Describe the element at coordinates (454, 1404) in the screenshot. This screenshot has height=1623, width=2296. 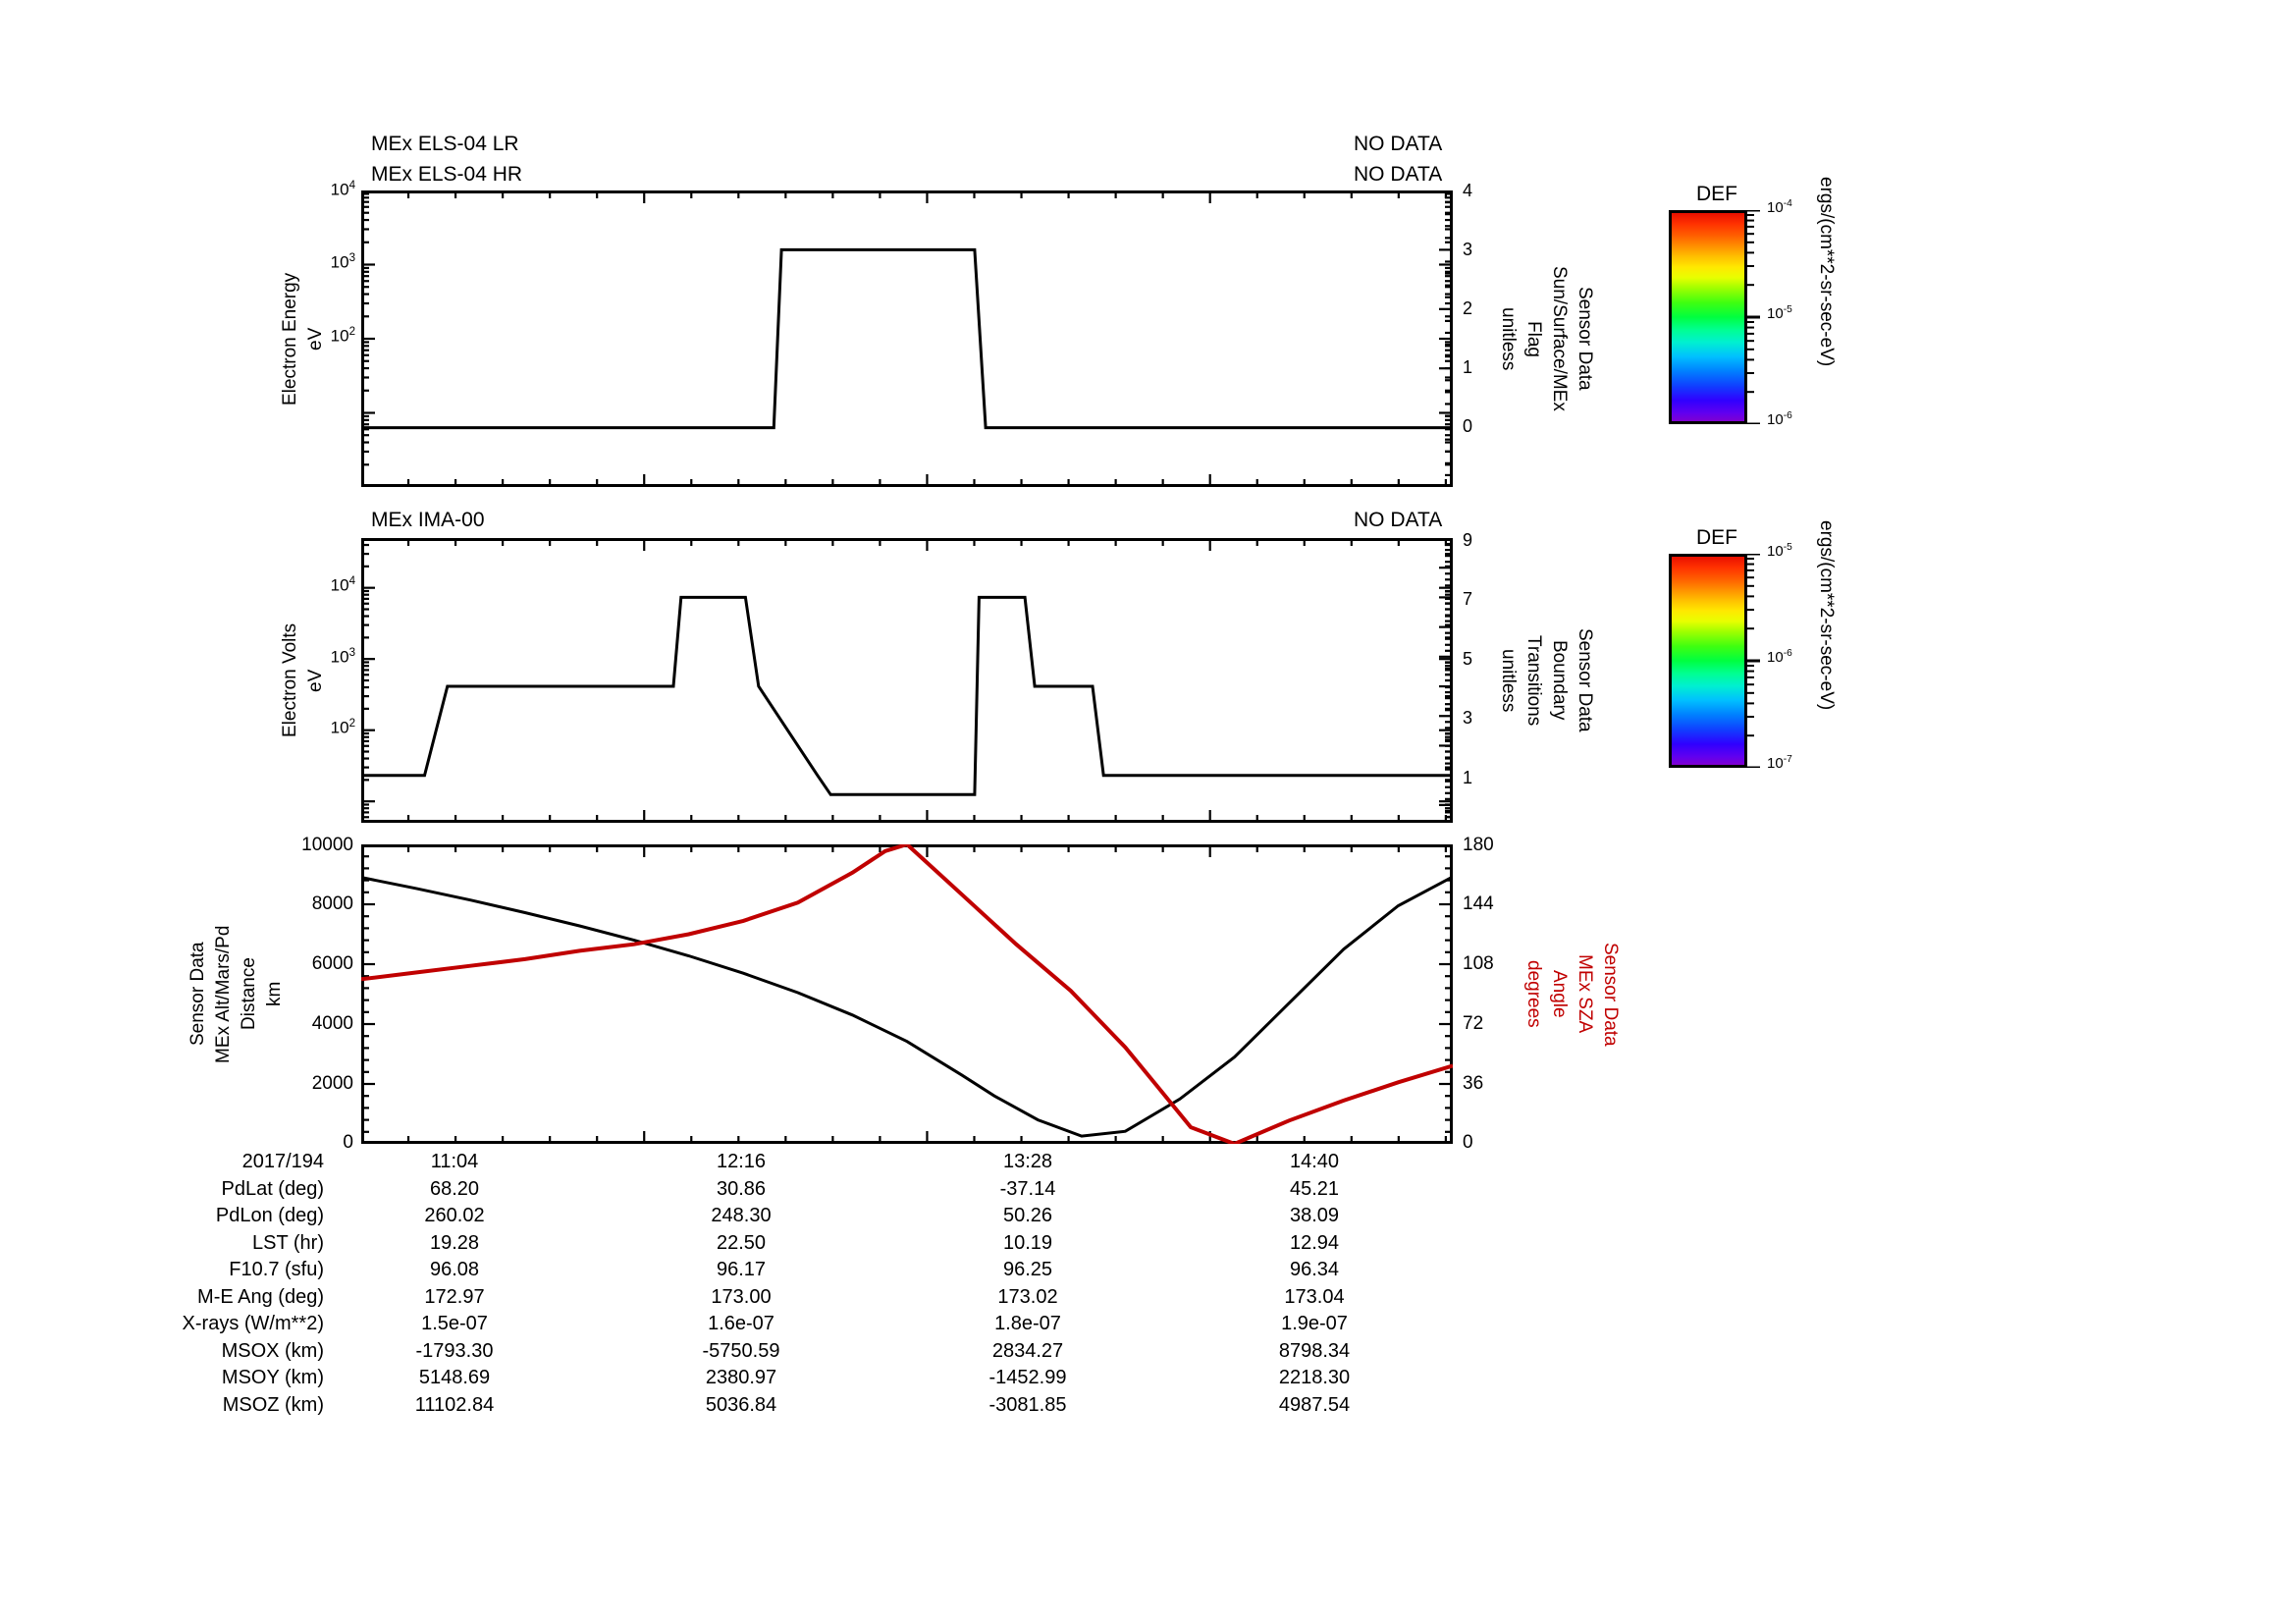
I see `table-cell: 11102.84` at that location.